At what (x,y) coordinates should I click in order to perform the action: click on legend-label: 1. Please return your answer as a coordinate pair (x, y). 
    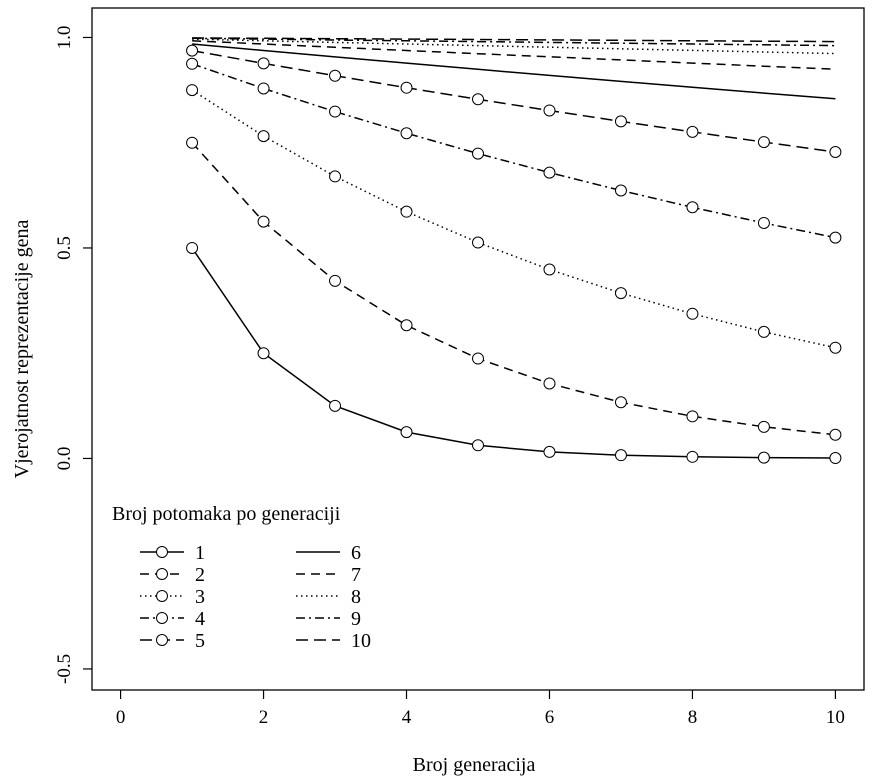
    Looking at the image, I should click on (200, 553).